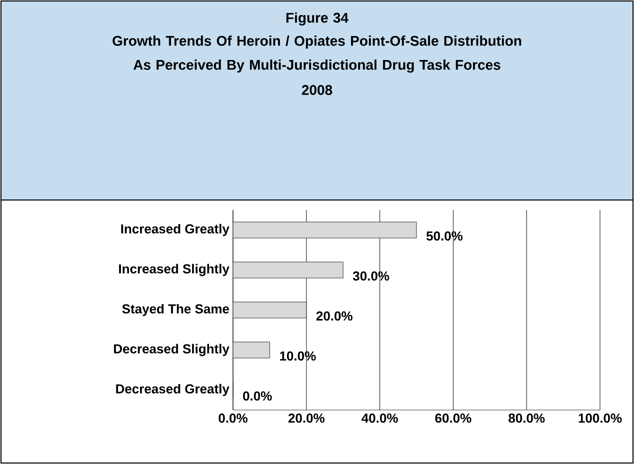 The image size is (634, 464). What do you see at coordinates (526, 418) in the screenshot?
I see `x-tick-label: 80.0%` at bounding box center [526, 418].